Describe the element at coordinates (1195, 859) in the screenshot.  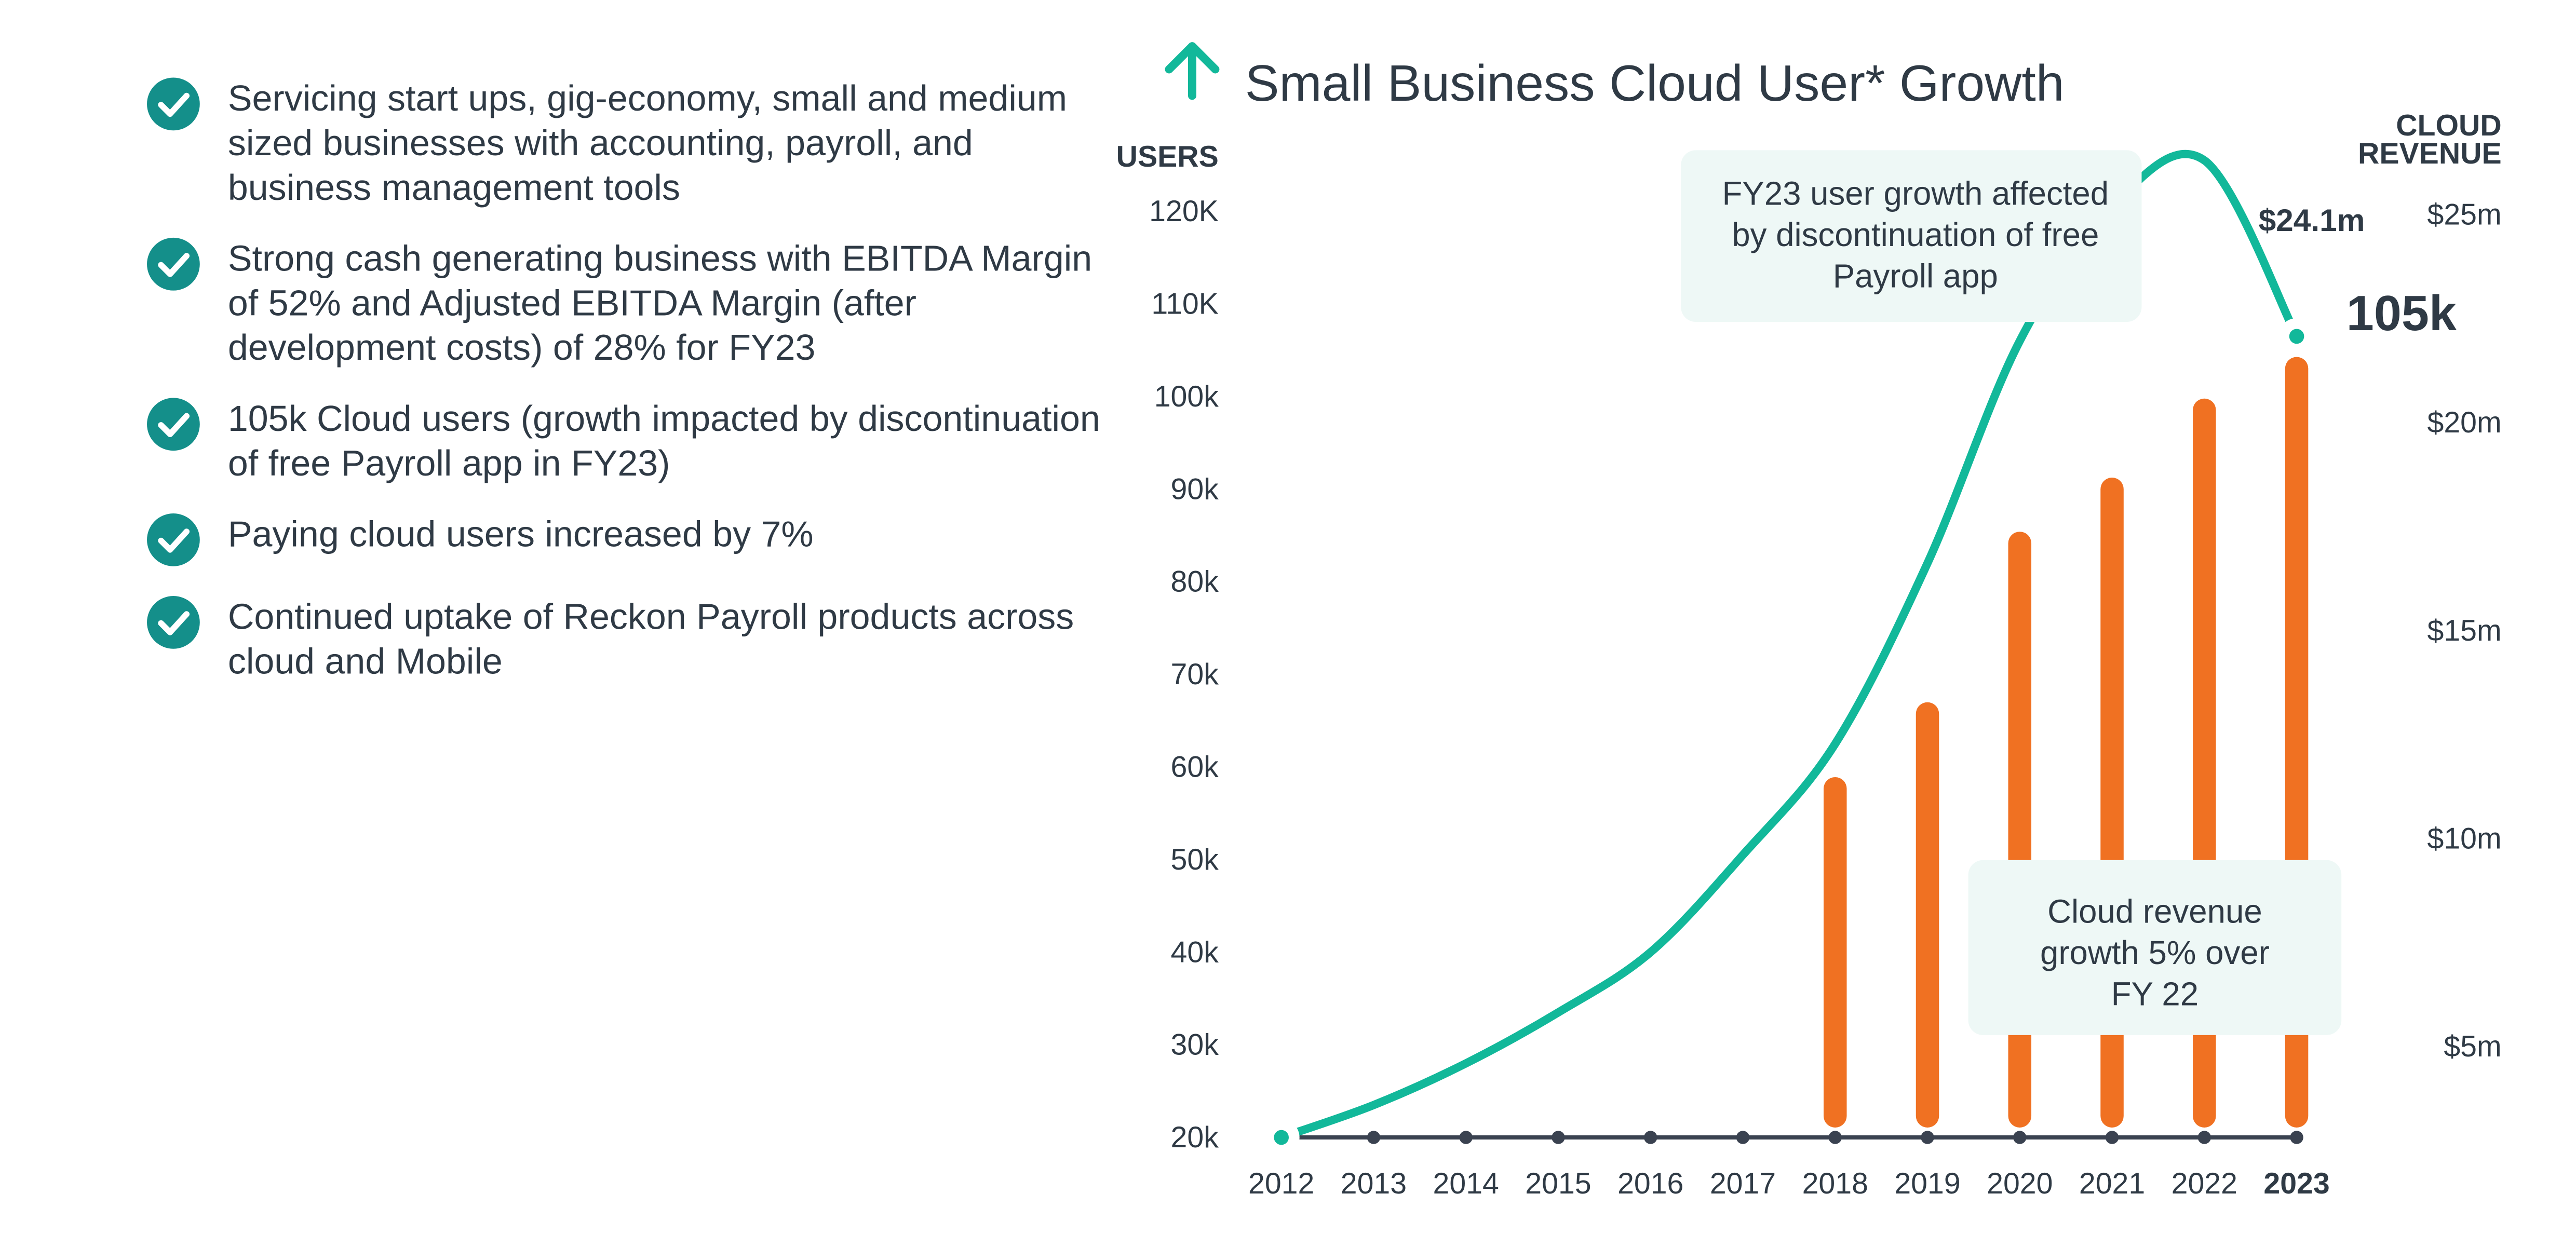
I see `y-left-tick-label: 50k` at that location.